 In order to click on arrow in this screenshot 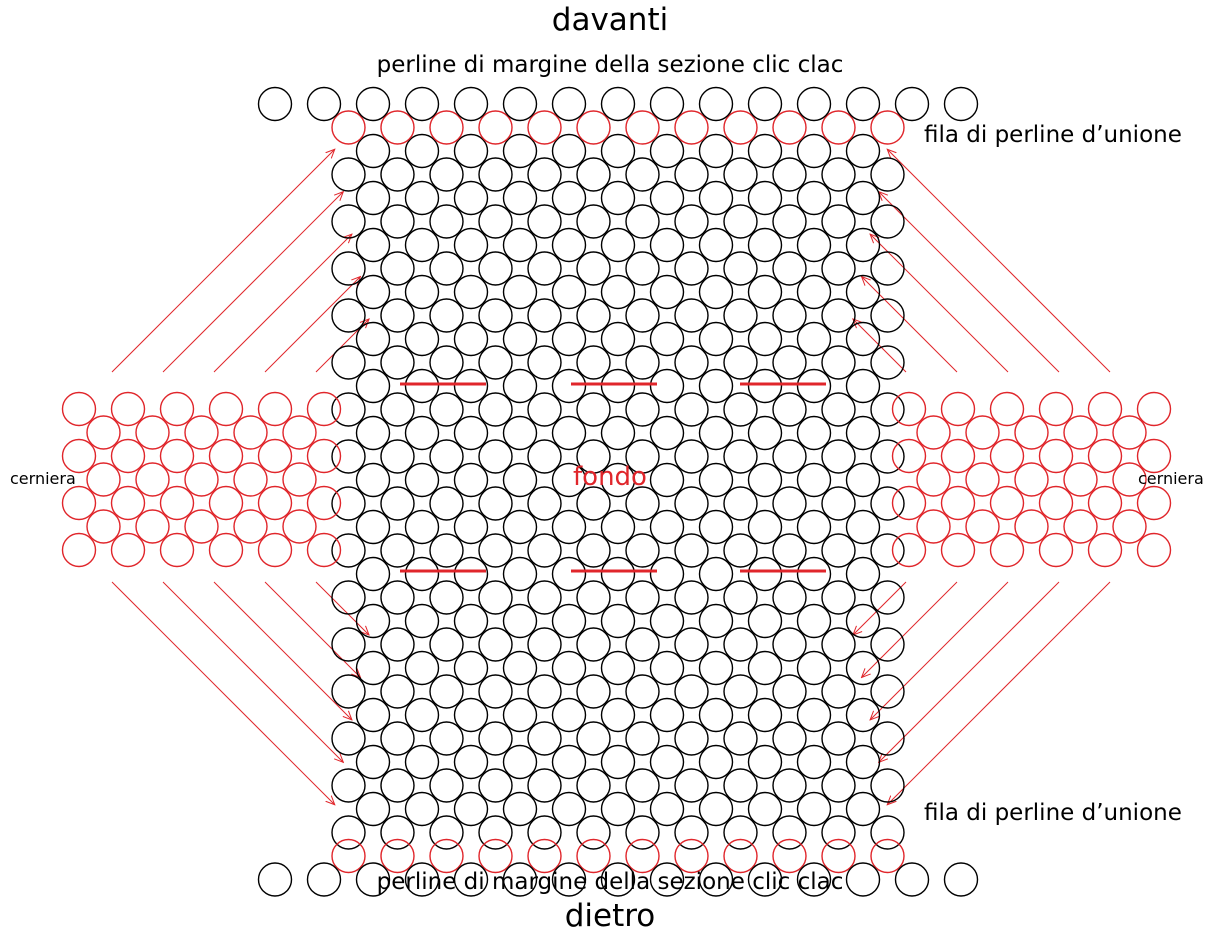, I will do `click(252, 282)`.